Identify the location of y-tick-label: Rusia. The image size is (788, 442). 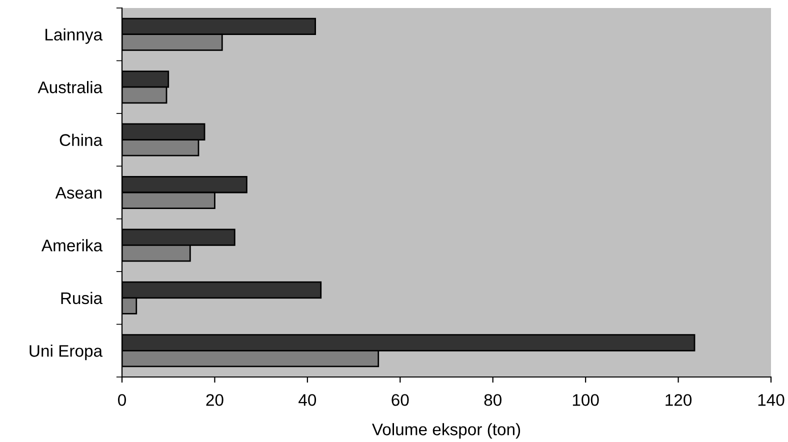
(82, 298).